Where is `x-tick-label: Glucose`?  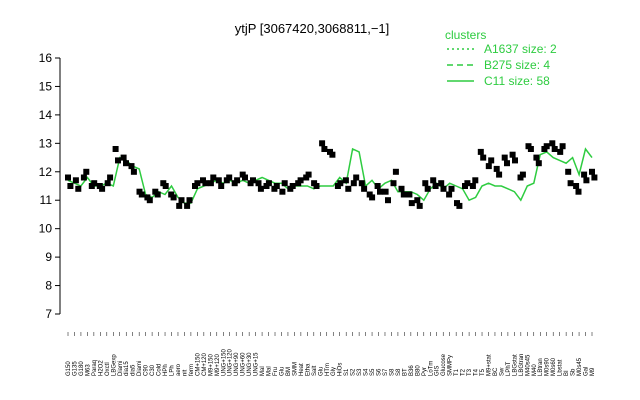
x-tick-label: Glucose is located at coordinates (444, 364).